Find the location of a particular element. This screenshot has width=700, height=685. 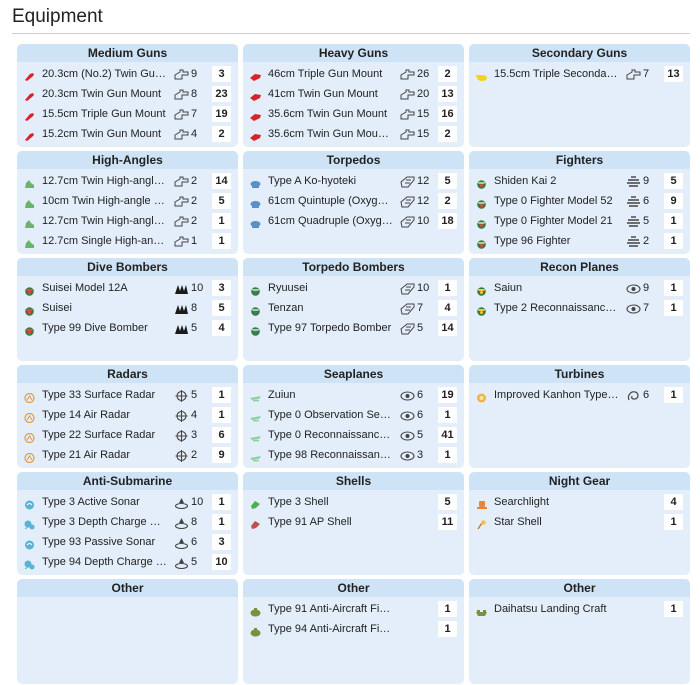

equipment-row: 15.2cm Twin Gun Mount 4 2 is located at coordinates (127, 134).